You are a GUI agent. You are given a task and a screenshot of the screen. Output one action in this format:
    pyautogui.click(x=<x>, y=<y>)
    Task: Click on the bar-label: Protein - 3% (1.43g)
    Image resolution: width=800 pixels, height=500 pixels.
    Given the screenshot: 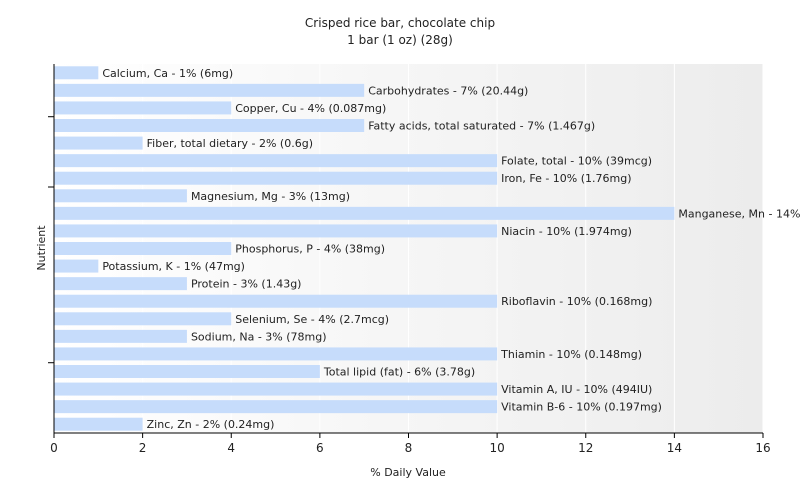 What is the action you would take?
    pyautogui.click(x=246, y=284)
    